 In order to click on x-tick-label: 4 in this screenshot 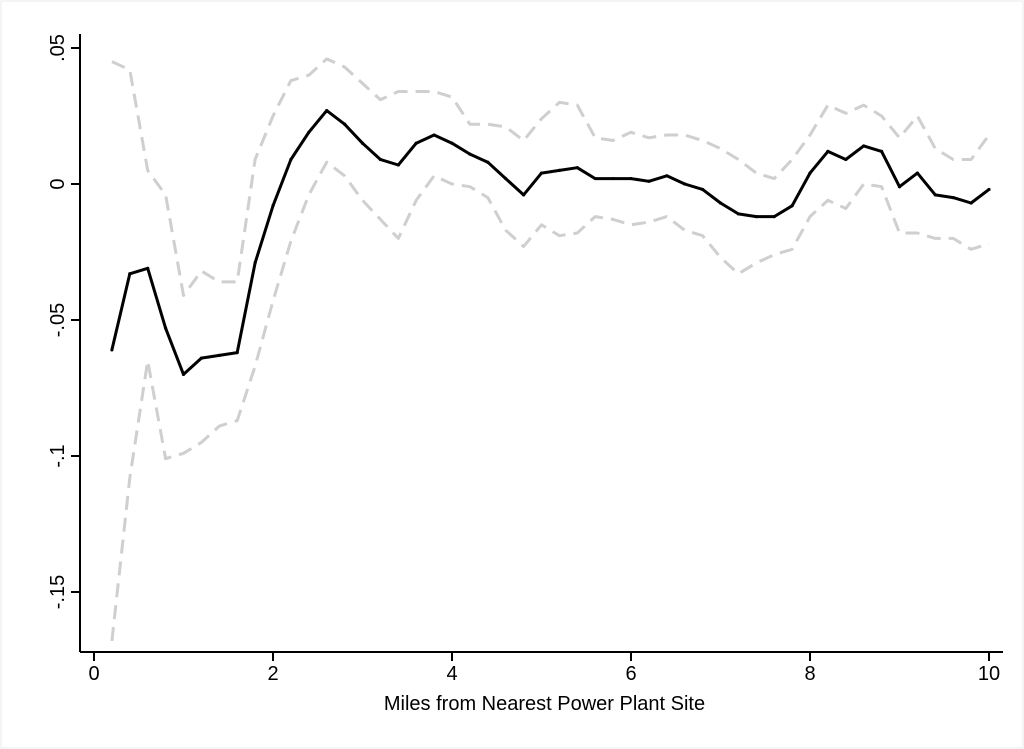, I will do `click(451, 674)`.